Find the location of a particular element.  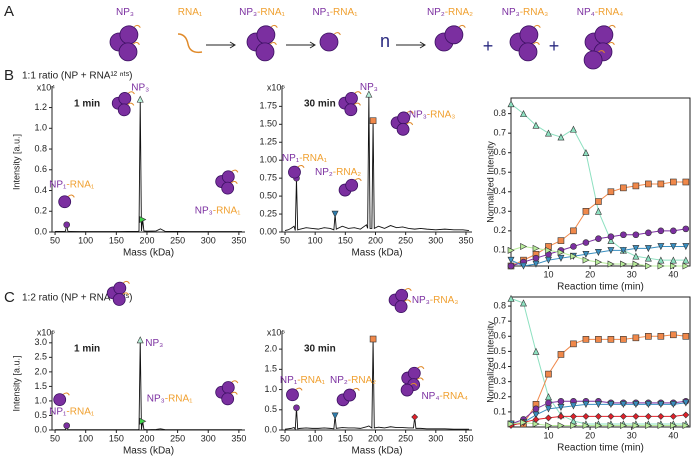

y-tick-label: 0.4 is located at coordinates (40, 190).